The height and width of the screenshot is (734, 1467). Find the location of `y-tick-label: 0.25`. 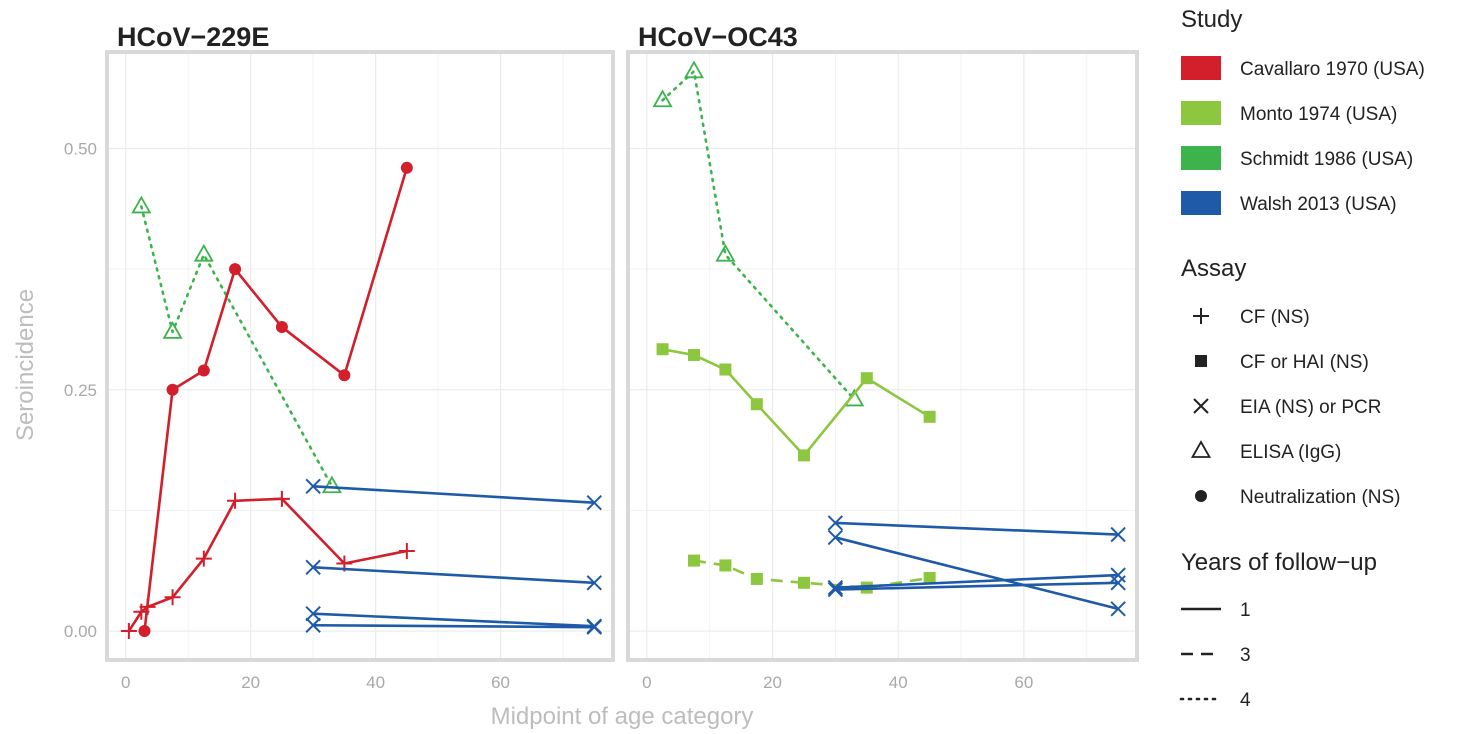

y-tick-label: 0.25 is located at coordinates (80, 390).